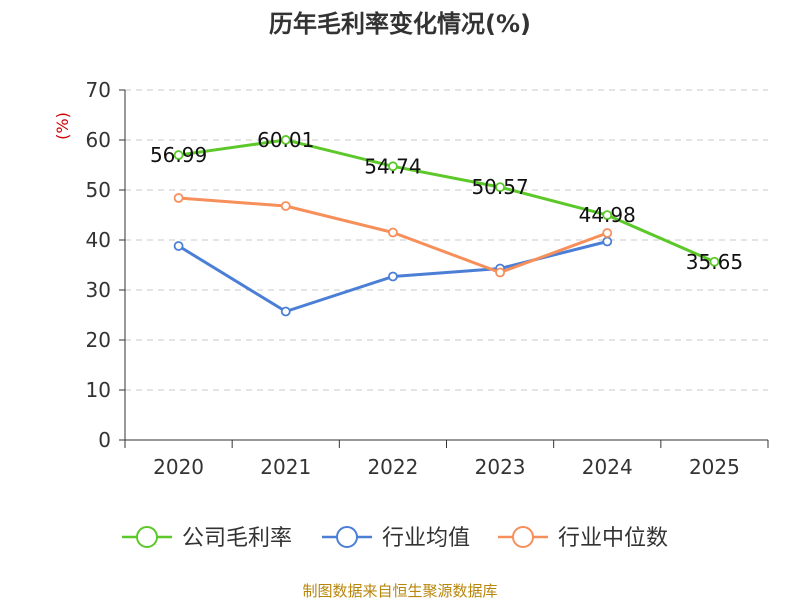 The height and width of the screenshot is (600, 800). Describe the element at coordinates (62, 126) in the screenshot. I see `y-axis-unit-label: (%)` at that location.